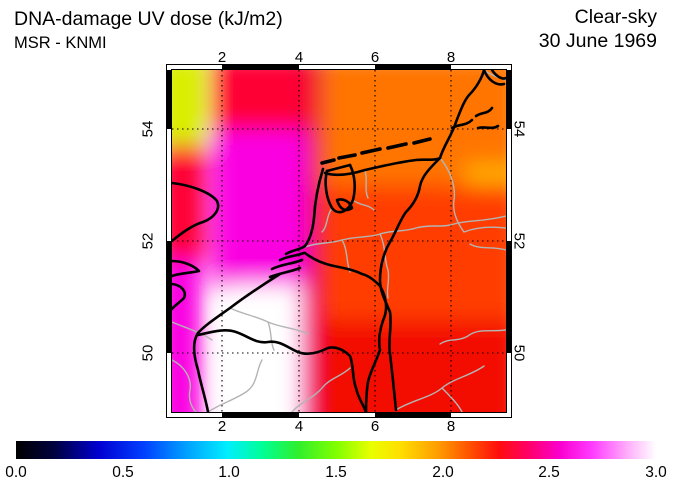 This screenshot has height=480, width=676. What do you see at coordinates (287, 261) in the screenshot?
I see `zeeland-delta` at bounding box center [287, 261].